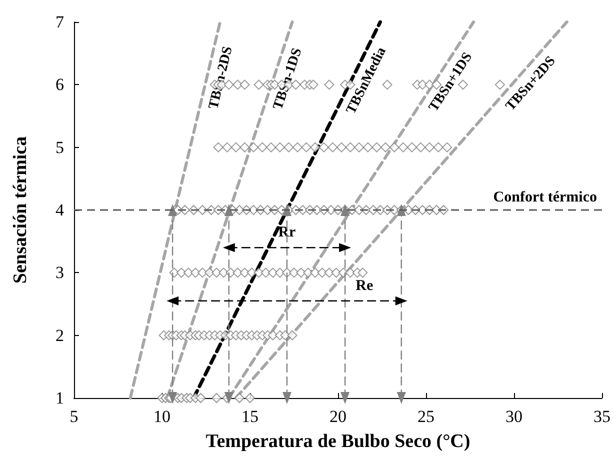 Image resolution: width=614 pixels, height=475 pixels. I want to click on x-tick-label: 30, so click(514, 416).